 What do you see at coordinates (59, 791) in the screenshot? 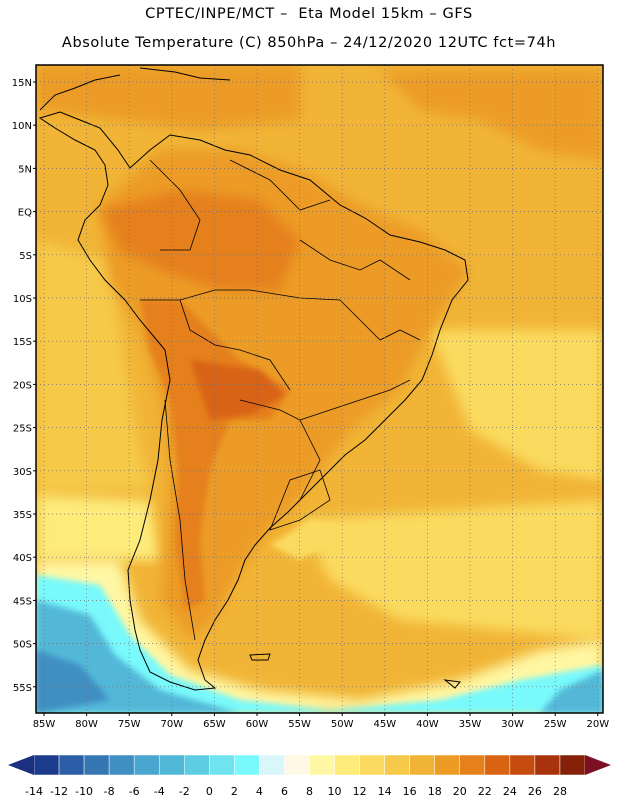
I see `colorbar-tick-label: -12` at bounding box center [59, 791].